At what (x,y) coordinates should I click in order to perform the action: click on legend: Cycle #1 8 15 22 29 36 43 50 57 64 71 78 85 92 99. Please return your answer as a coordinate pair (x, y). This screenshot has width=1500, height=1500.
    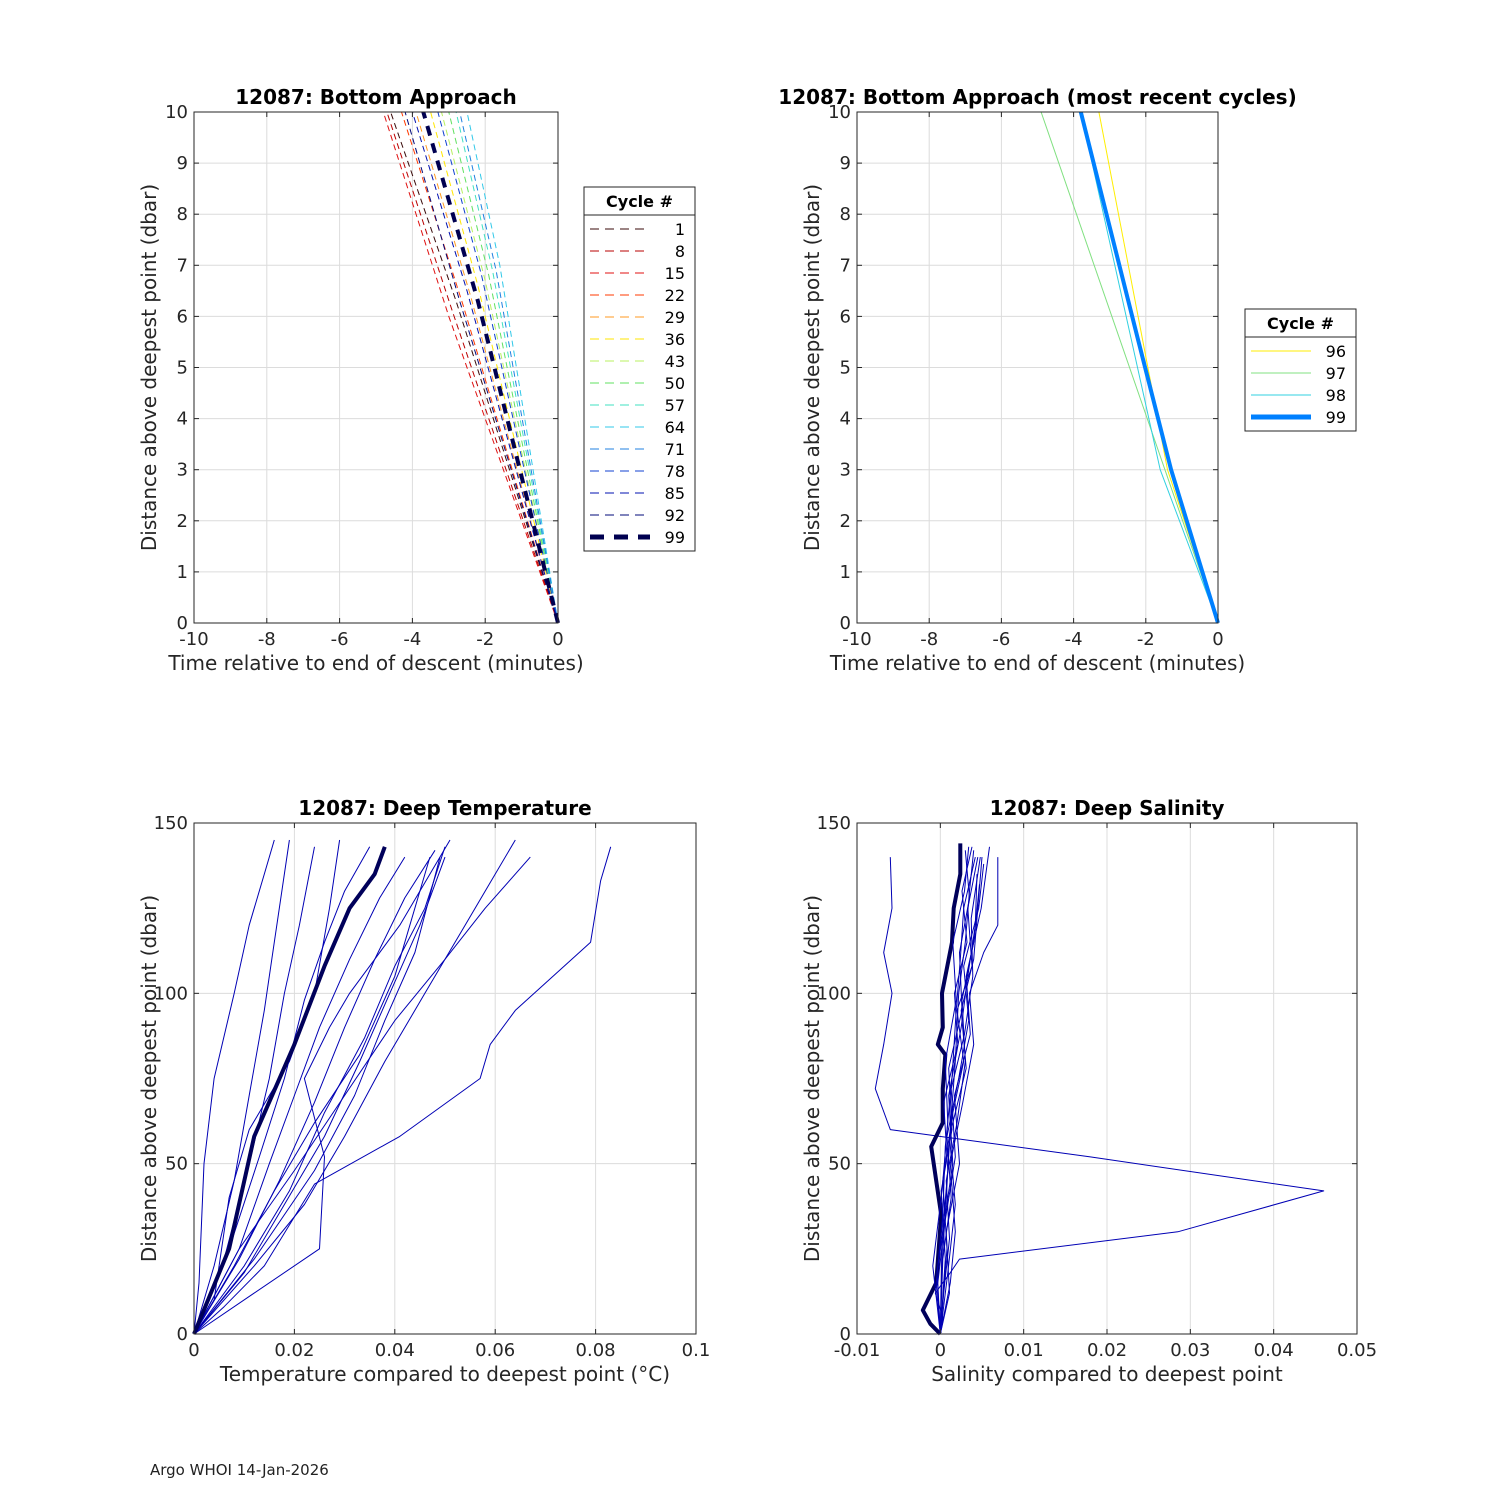
    Looking at the image, I should click on (639, 369).